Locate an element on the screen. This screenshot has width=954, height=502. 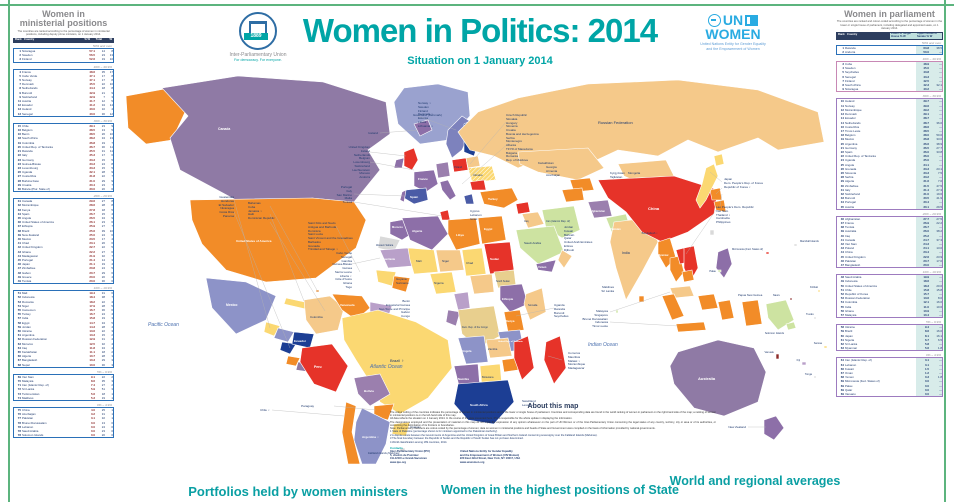
country-egypt is located at coordinates (492, 230).